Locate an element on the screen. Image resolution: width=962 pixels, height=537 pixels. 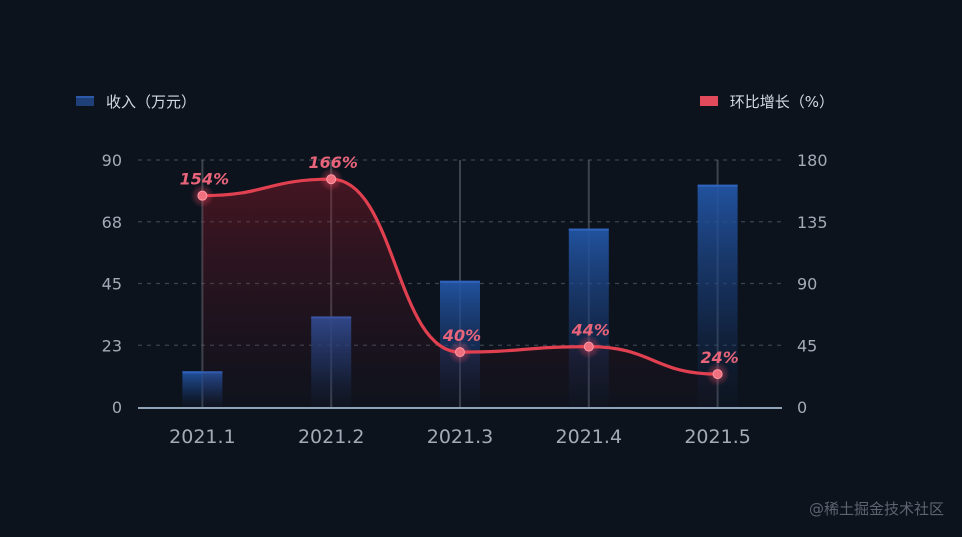
x-tick-label: 2021.2 is located at coordinates (331, 437).